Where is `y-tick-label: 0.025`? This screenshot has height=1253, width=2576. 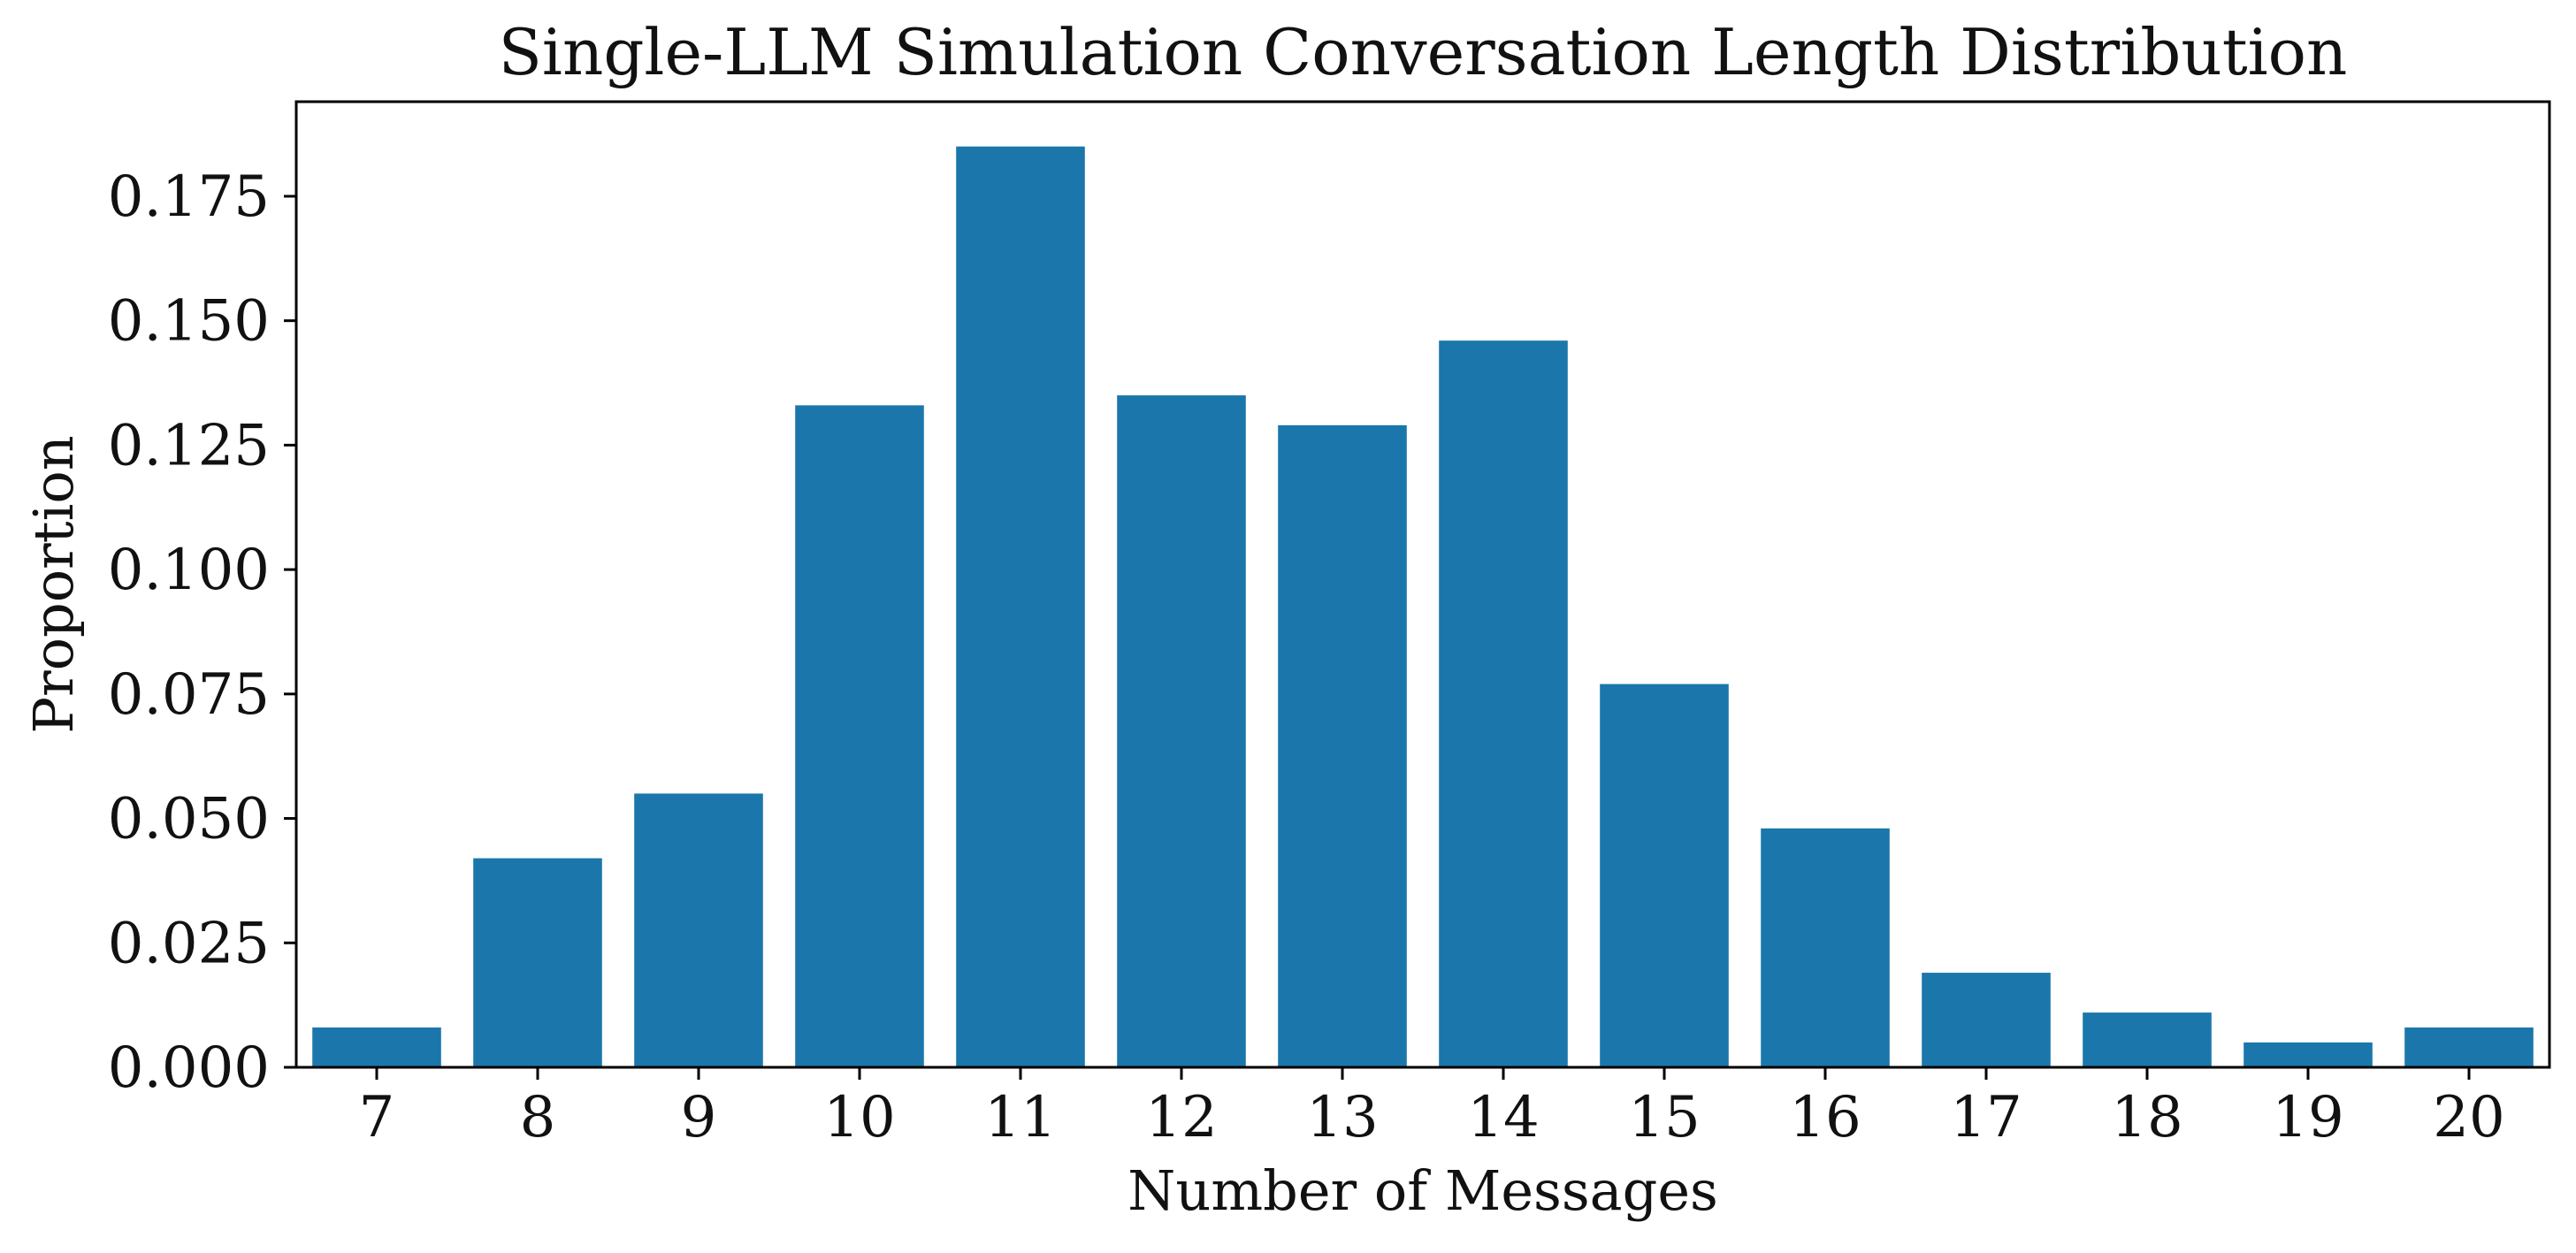 y-tick-label: 0.025 is located at coordinates (189, 944).